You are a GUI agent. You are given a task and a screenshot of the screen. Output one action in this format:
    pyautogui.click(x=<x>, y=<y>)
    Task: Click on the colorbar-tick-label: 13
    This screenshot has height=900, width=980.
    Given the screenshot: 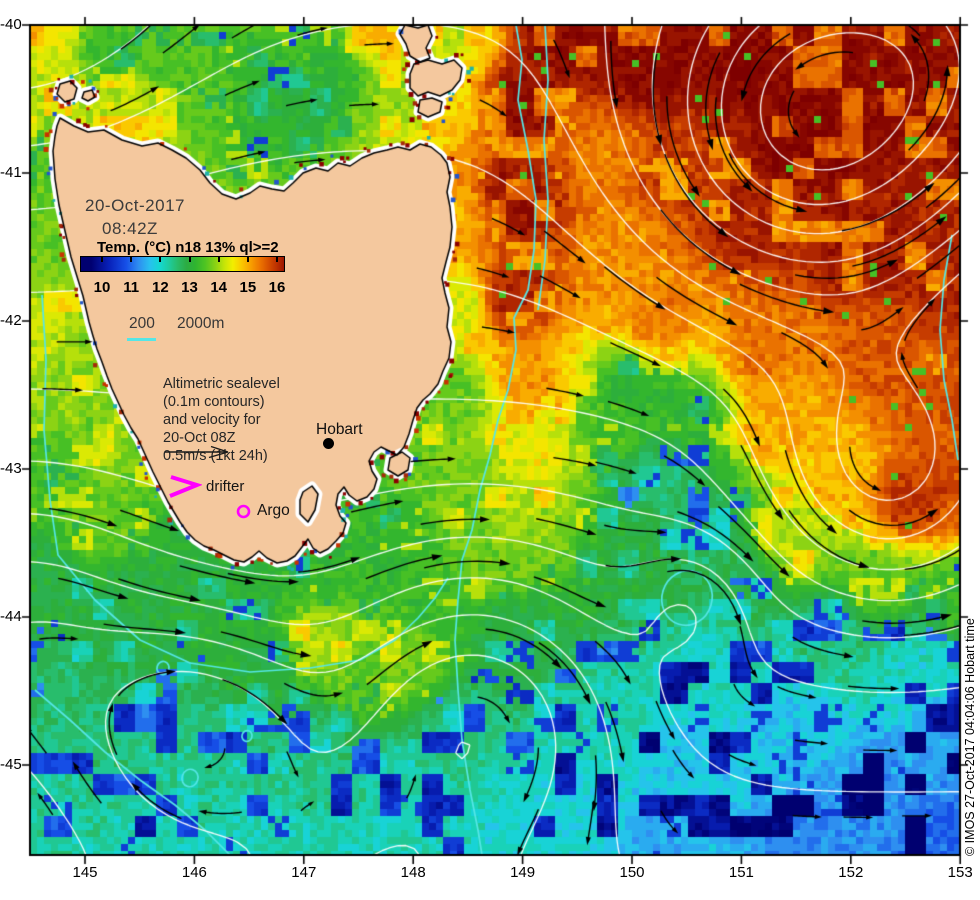 What is the action you would take?
    pyautogui.click(x=189, y=287)
    